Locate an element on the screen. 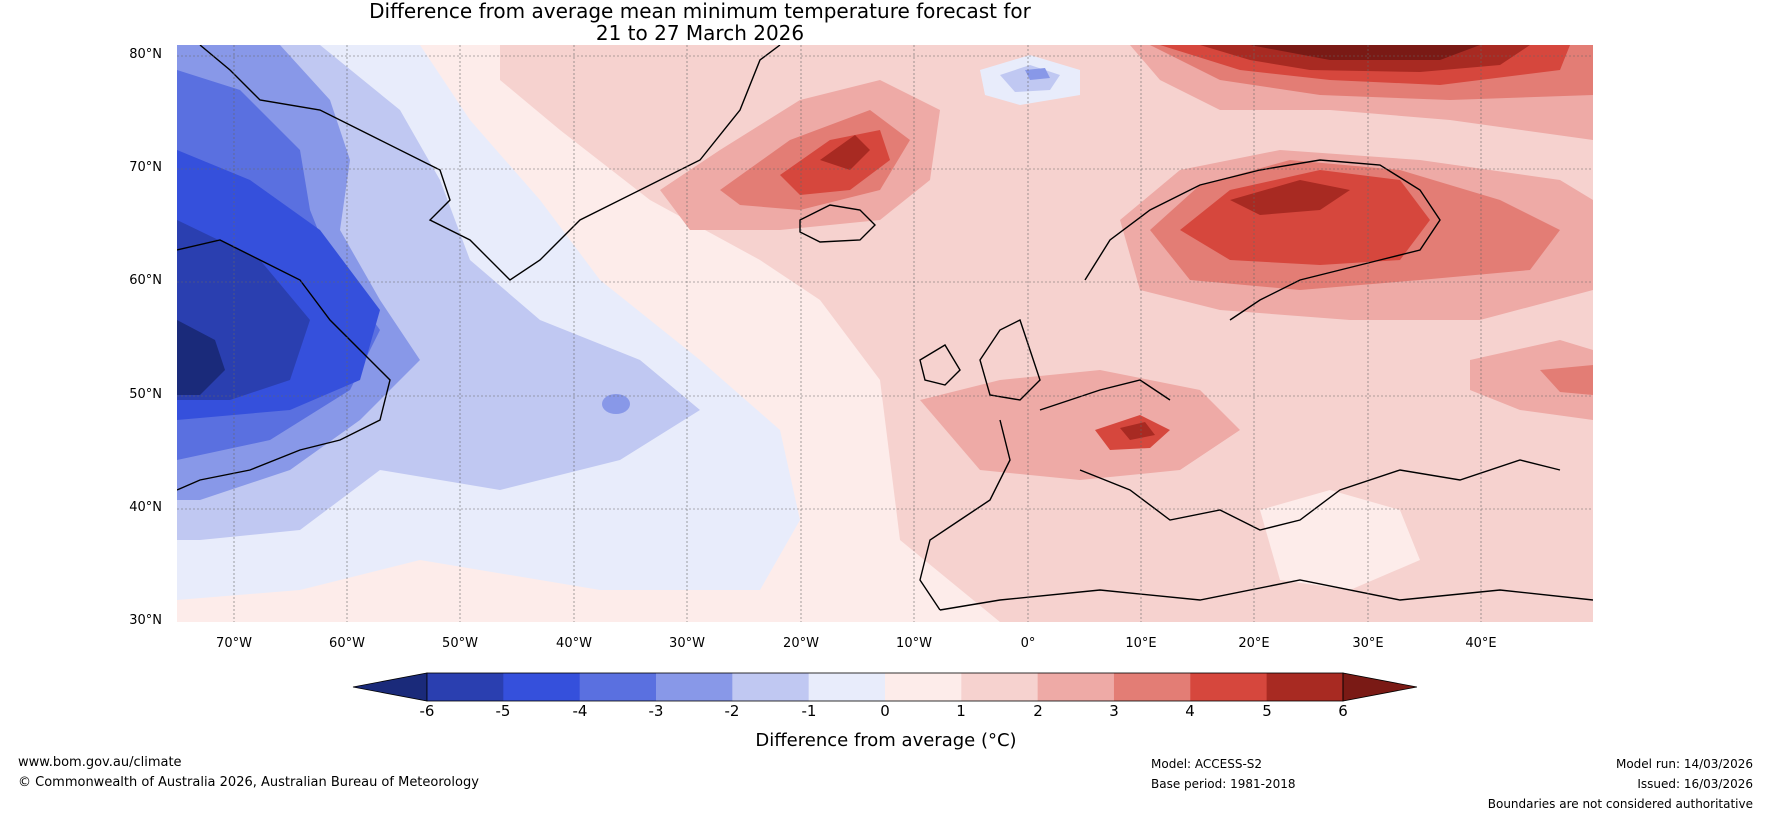  colorbar-tick: 1 is located at coordinates (961, 711).